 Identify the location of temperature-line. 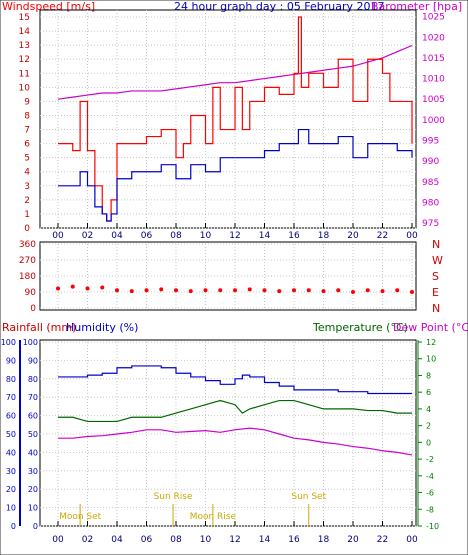
(235, 411).